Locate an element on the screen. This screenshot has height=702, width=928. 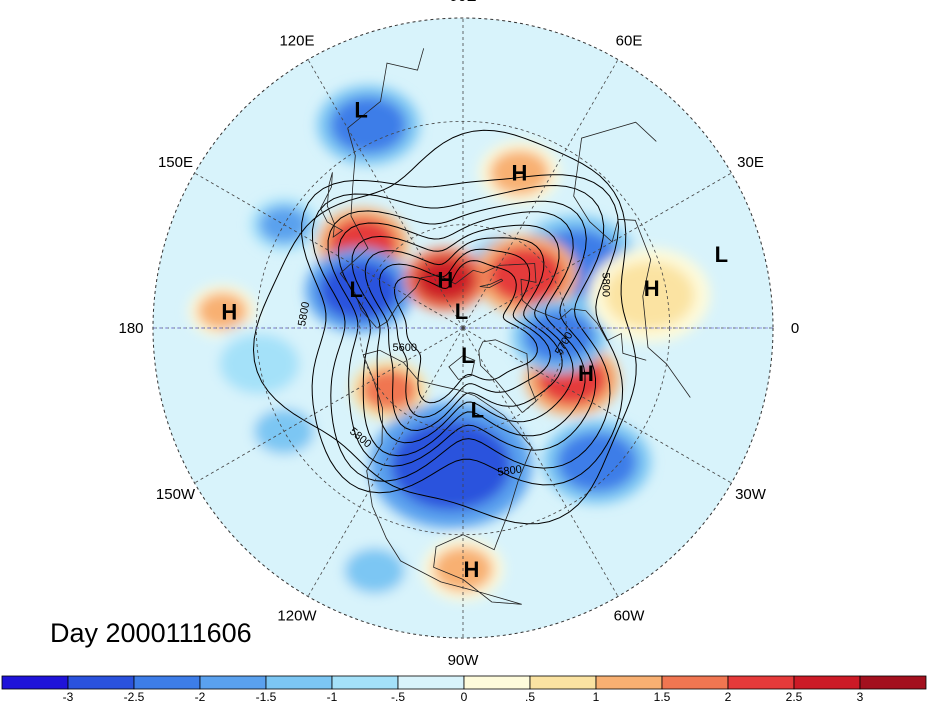
contour-label-group: 5600 is located at coordinates (404, 348).